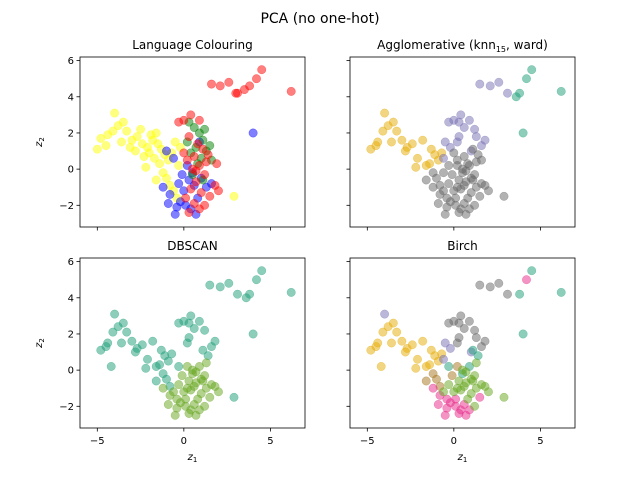 This screenshot has width=640, height=480. What do you see at coordinates (367, 441) in the screenshot?
I see `x-tick-label: −5` at bounding box center [367, 441].